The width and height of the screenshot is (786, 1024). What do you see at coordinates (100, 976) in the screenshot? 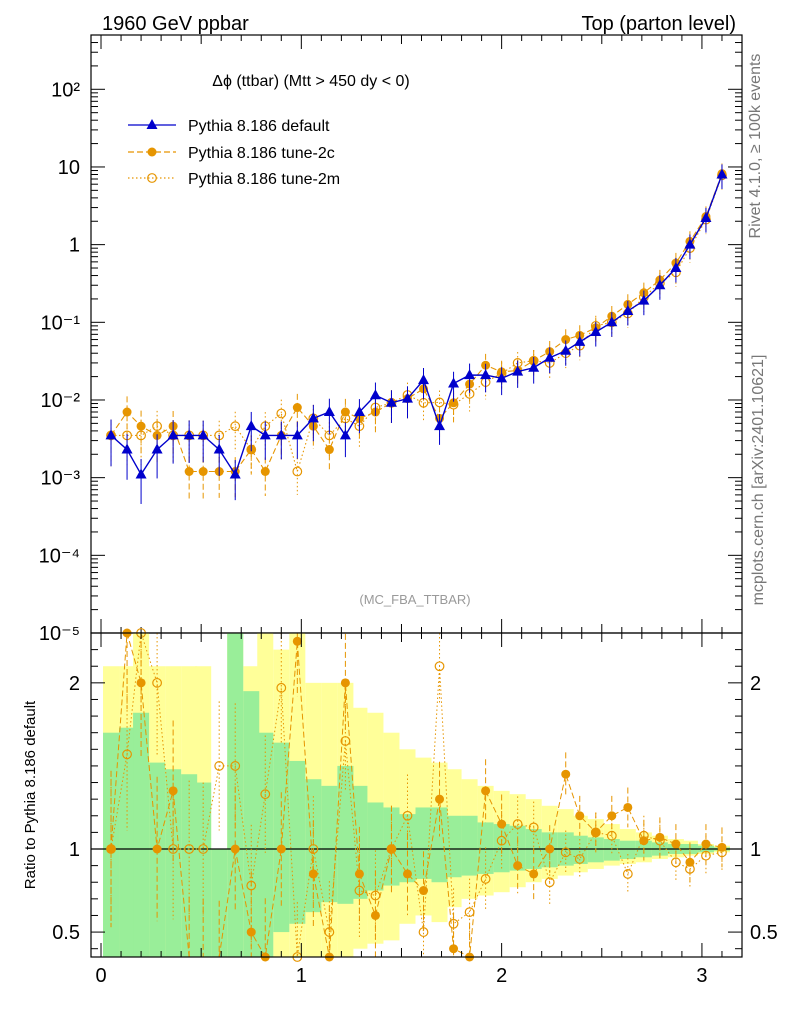
I see `x-tick-label: 0` at bounding box center [100, 976].